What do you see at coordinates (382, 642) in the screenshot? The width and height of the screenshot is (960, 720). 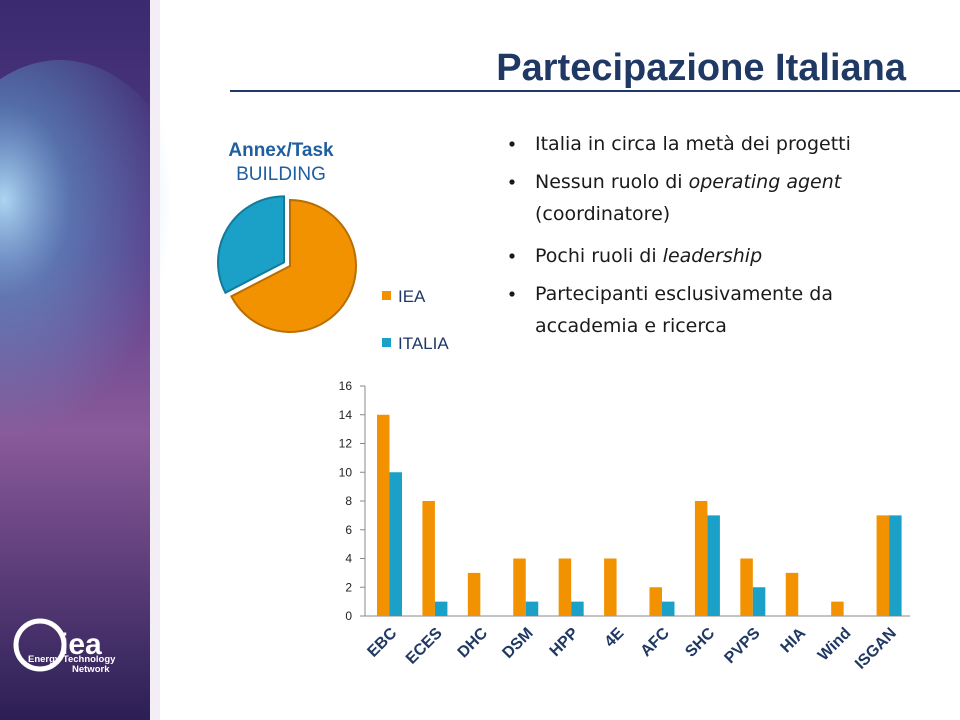 I see `x-tick-label: EBC` at bounding box center [382, 642].